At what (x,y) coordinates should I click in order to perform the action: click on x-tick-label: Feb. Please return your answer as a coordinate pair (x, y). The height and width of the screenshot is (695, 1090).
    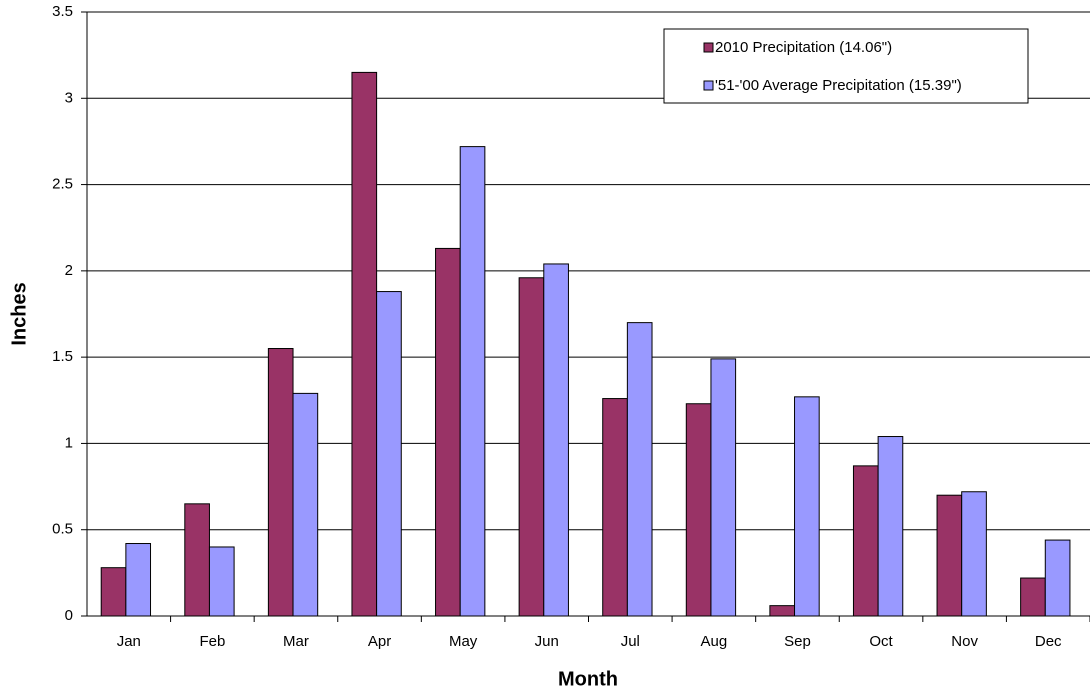
    Looking at the image, I should click on (212, 641).